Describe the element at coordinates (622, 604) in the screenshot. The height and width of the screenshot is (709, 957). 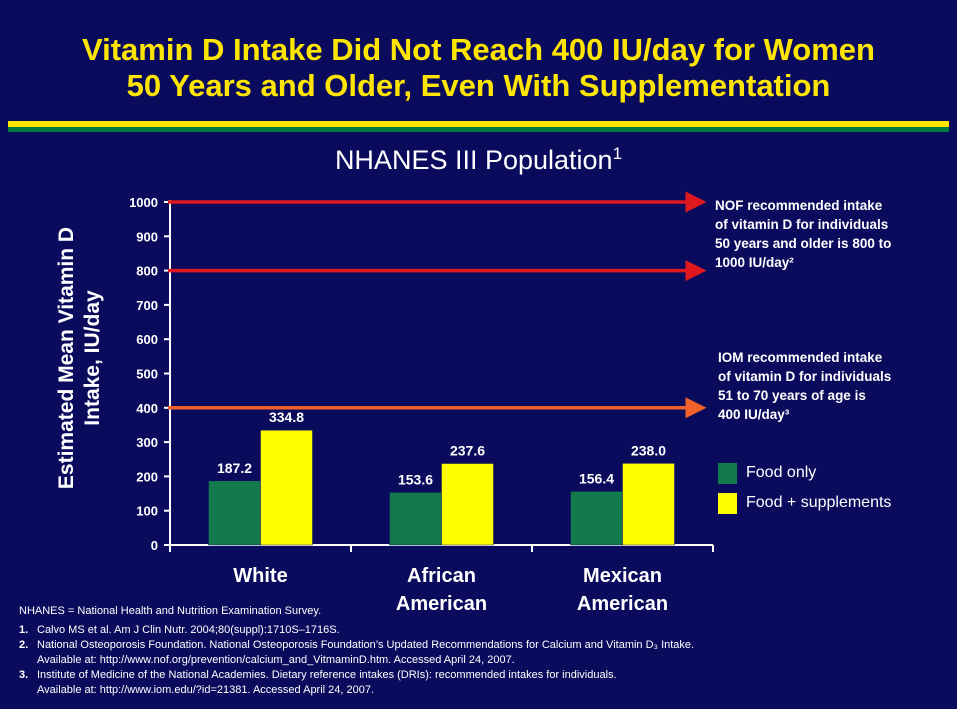
I see `x-category-label-2-1: American` at that location.